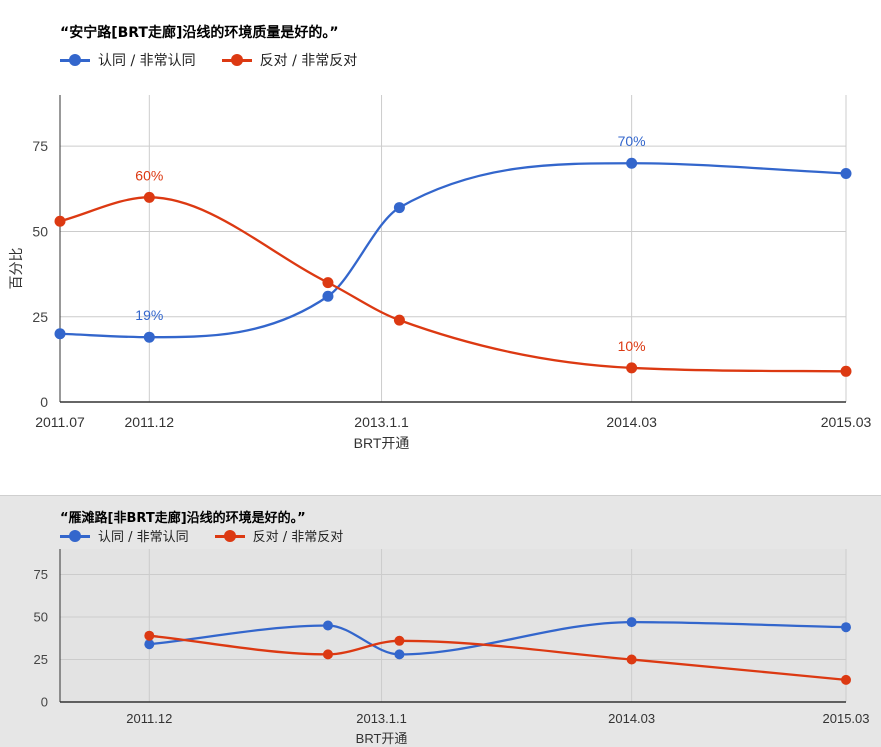  What do you see at coordinates (16, 269) in the screenshot?
I see `y-axis-title: 百分比` at bounding box center [16, 269].